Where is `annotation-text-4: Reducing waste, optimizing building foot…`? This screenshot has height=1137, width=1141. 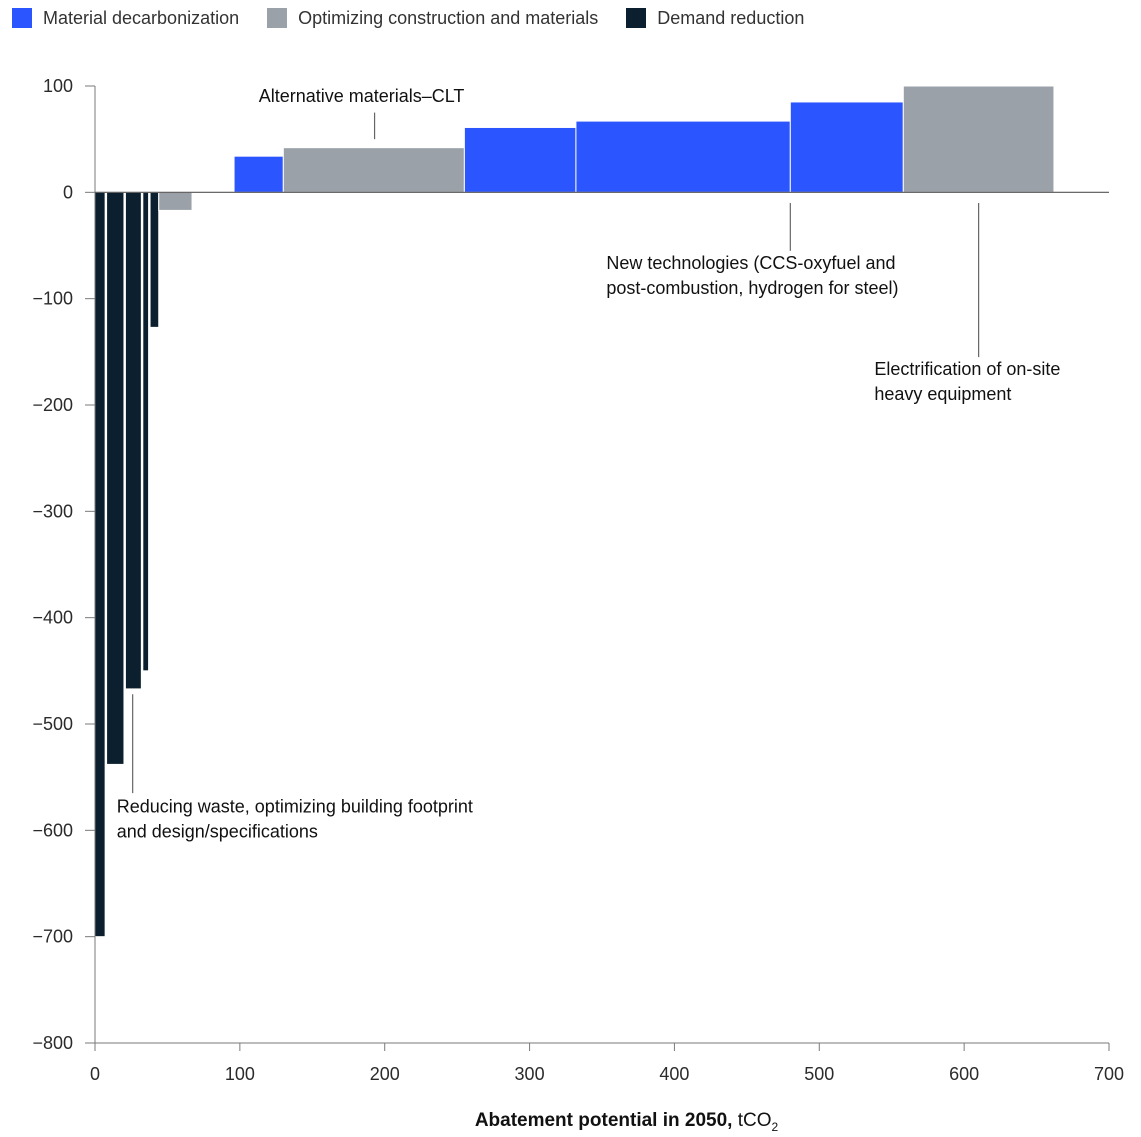
annotation-text-4: Reducing waste, optimizing building foot… is located at coordinates (295, 806).